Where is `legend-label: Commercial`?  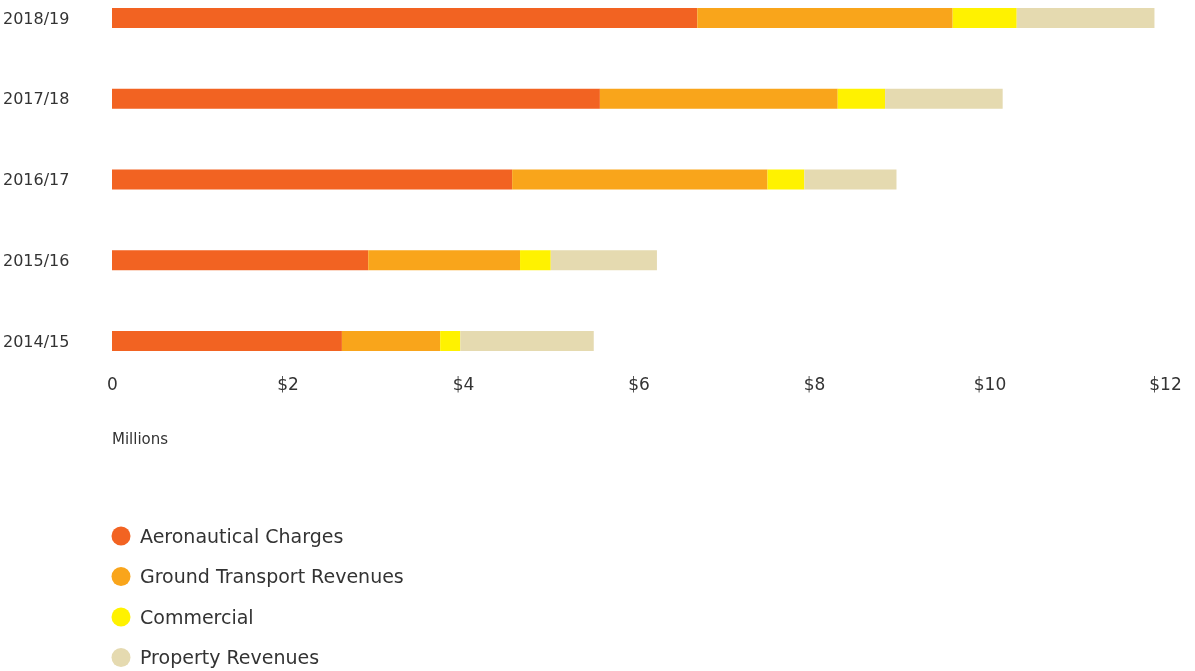 legend-label: Commercial is located at coordinates (197, 616).